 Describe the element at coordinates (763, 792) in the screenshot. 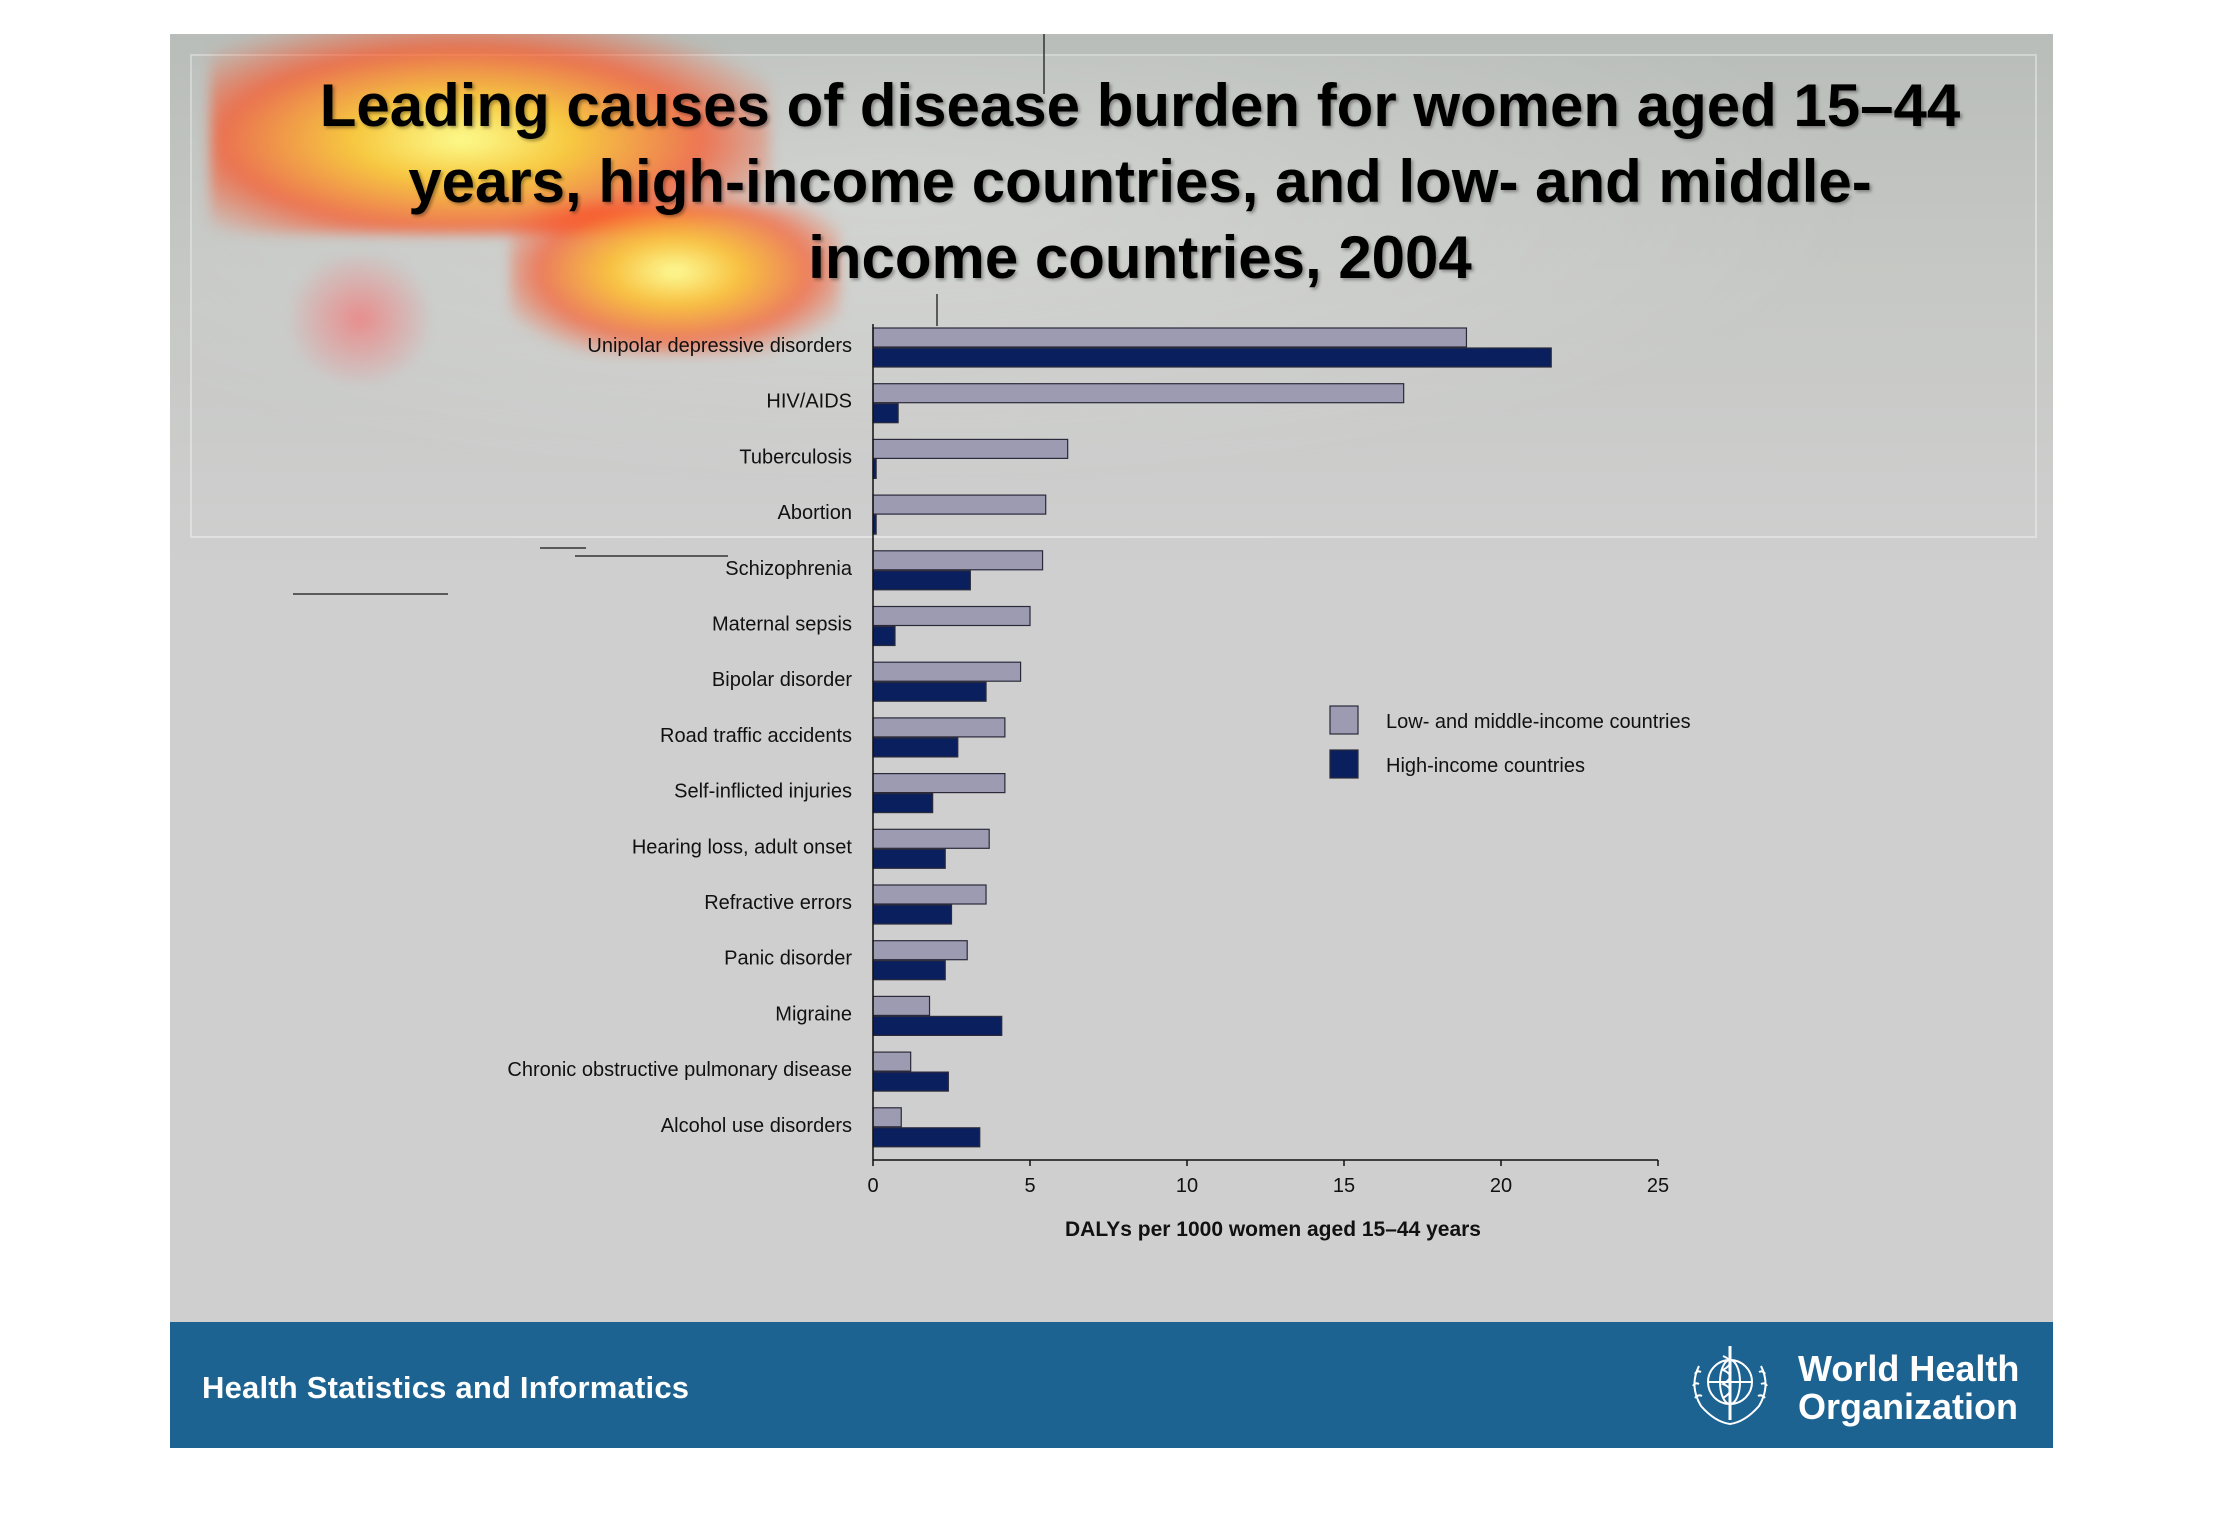

I see `category-label: Self-inflicted injuries` at that location.